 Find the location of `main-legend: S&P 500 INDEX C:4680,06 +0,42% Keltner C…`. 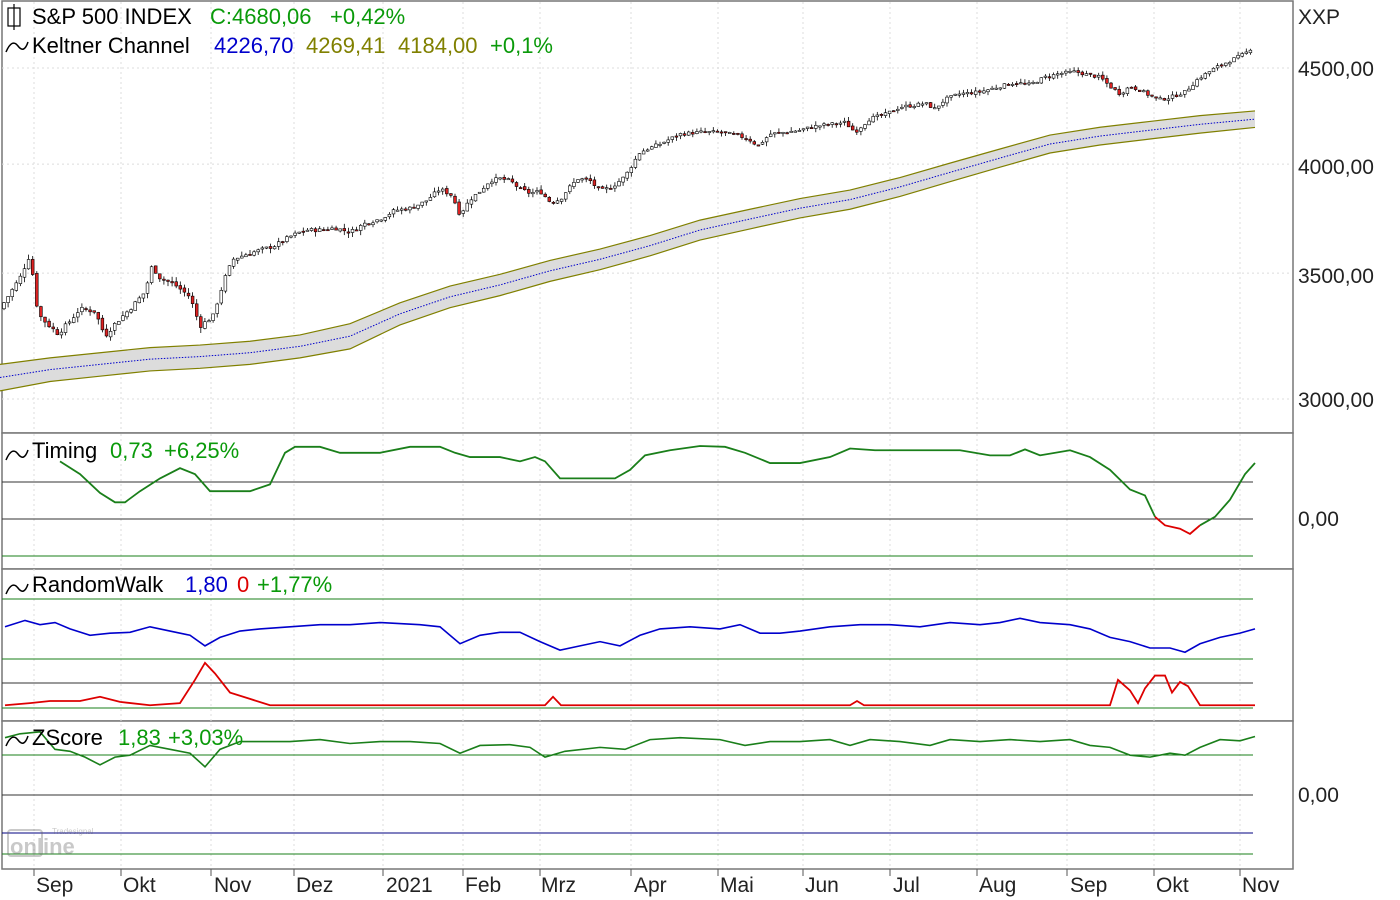

main-legend: S&P 500 INDEX C:4680,06 +0,42% Keltner C… is located at coordinates (279, 31).